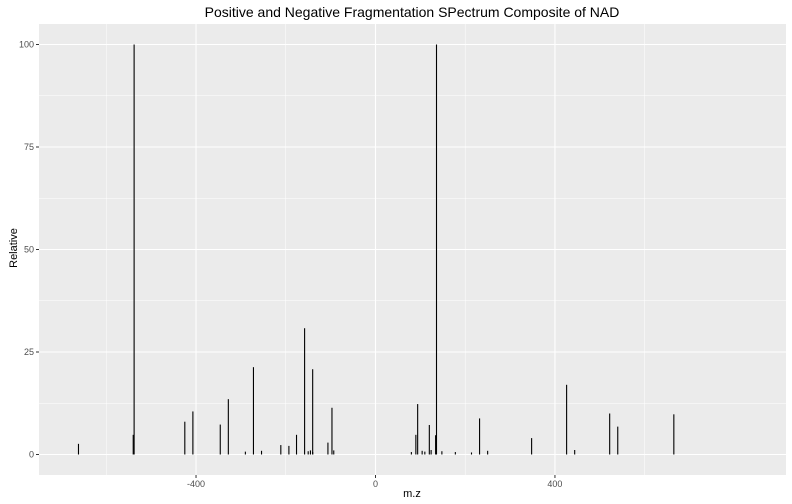 This screenshot has width=792, height=504. I want to click on y-tick-label: 25, so click(29, 352).